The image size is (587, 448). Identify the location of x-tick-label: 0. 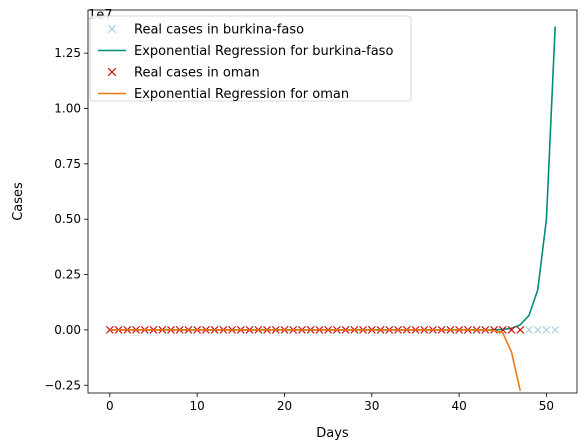
(110, 406).